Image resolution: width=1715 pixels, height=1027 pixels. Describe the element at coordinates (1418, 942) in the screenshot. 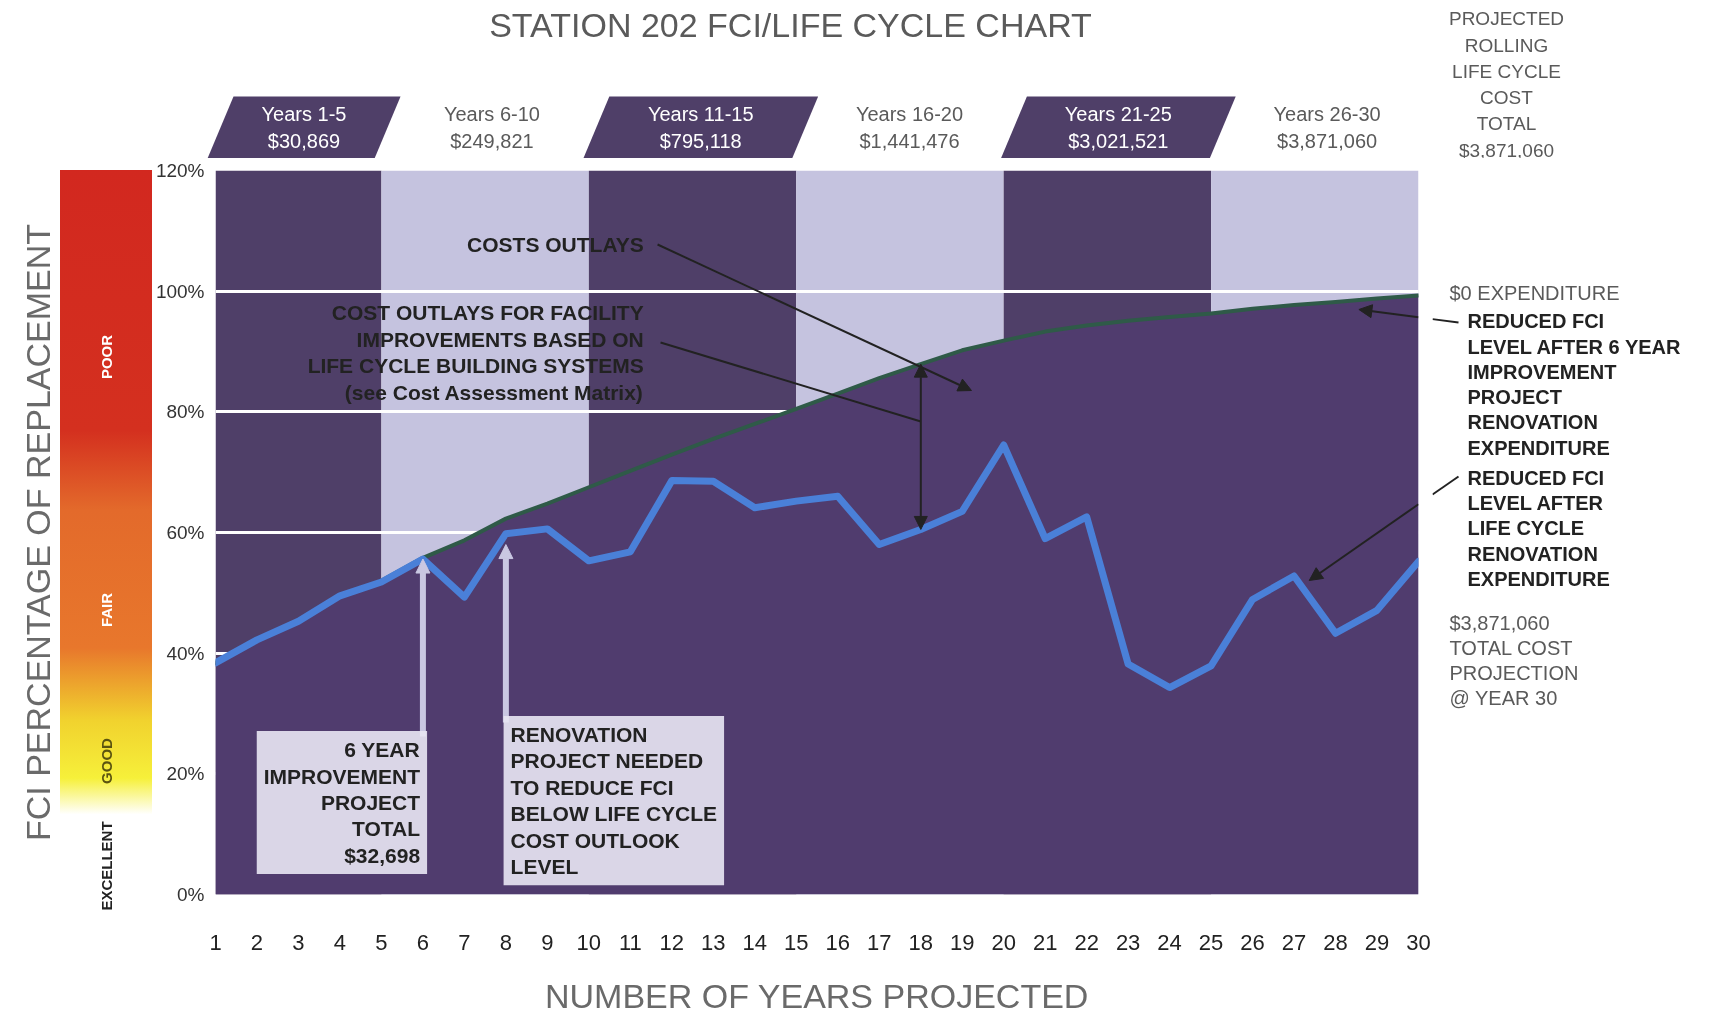

I see `x-tick-label: 30` at that location.